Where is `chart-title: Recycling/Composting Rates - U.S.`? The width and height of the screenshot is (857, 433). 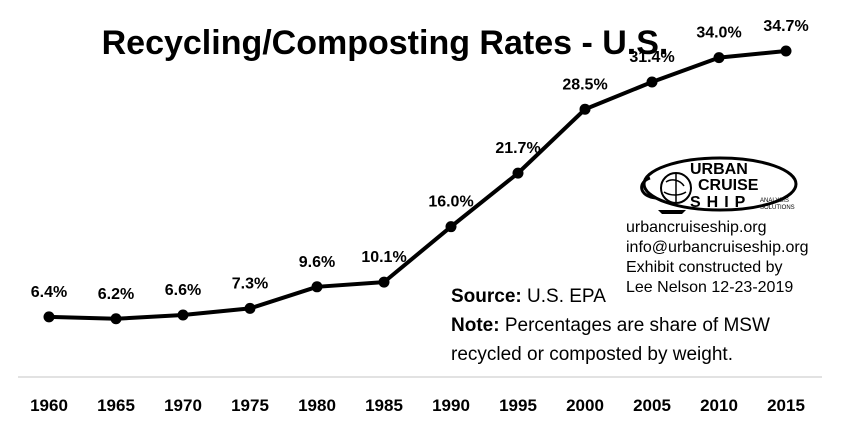 chart-title: Recycling/Composting Rates - U.S. is located at coordinates (385, 43).